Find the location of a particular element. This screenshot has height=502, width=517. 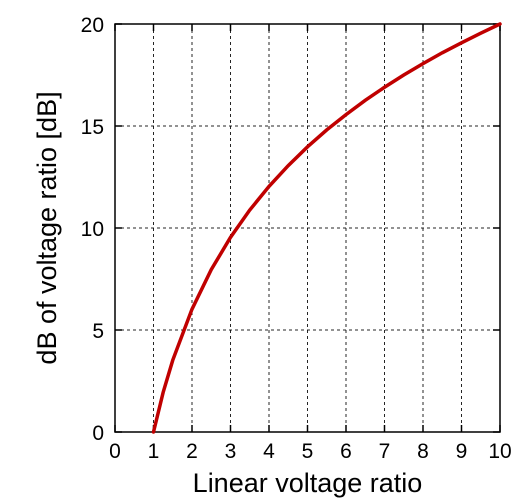

x-tick-label: 9 is located at coordinates (462, 451).